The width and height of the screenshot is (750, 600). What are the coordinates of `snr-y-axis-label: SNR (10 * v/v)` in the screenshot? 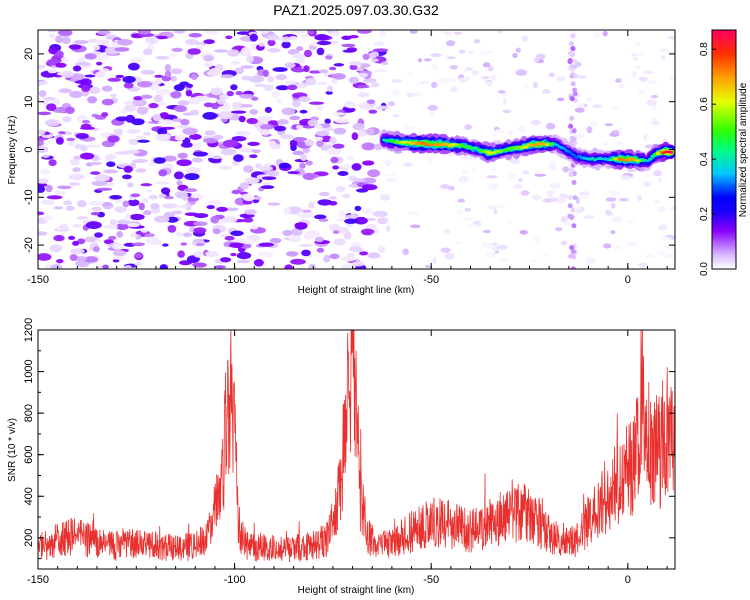 It's located at (12, 450).